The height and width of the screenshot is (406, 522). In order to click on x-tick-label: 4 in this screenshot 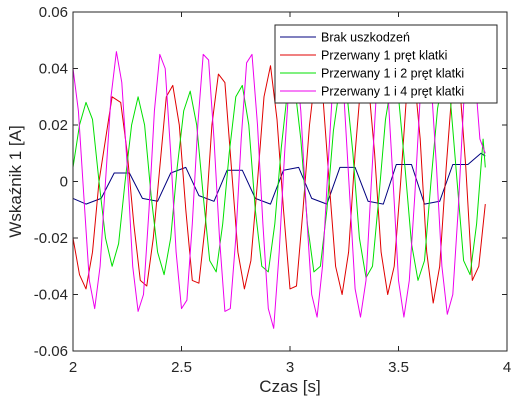, I will do `click(507, 367)`.